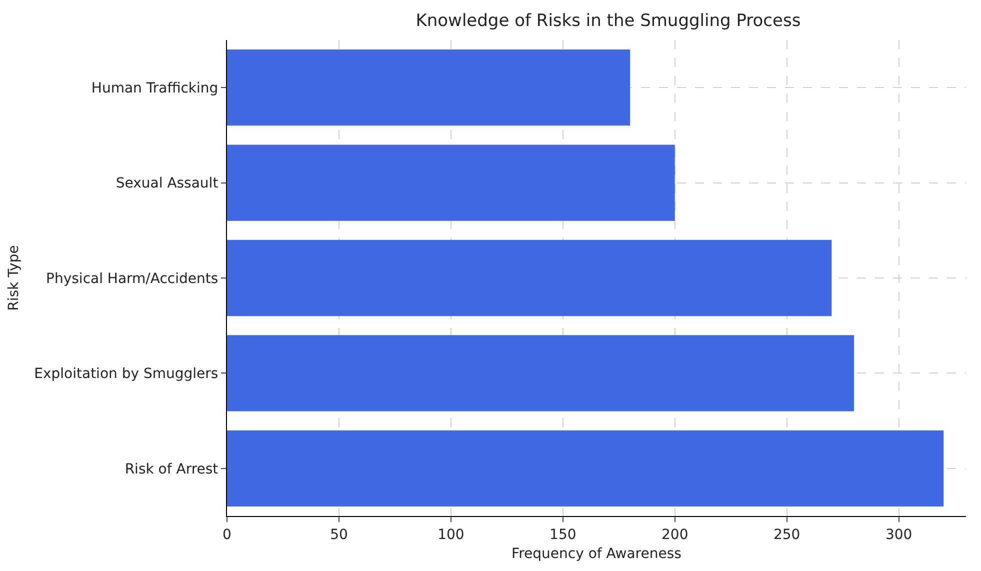 The height and width of the screenshot is (571, 981). I want to click on x-tick-label: 0, so click(227, 534).